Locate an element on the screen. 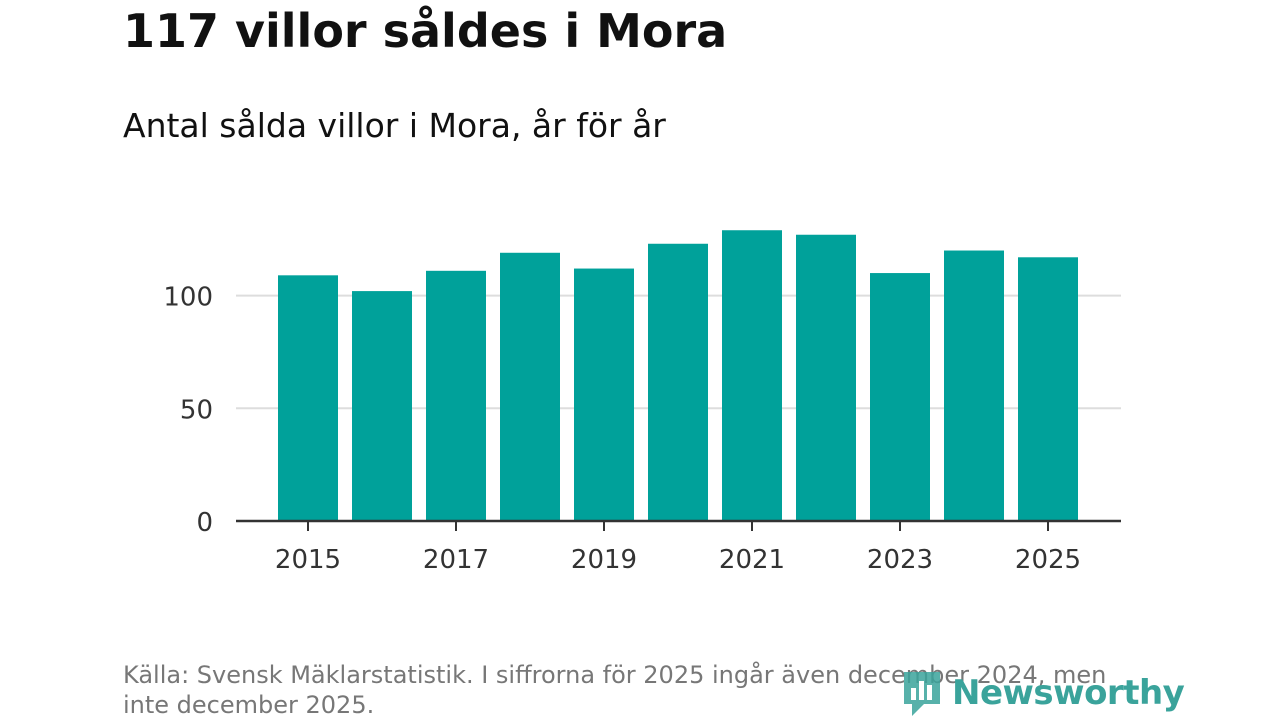 This screenshot has height=720, width=1280. bar-2015 is located at coordinates (308, 398).